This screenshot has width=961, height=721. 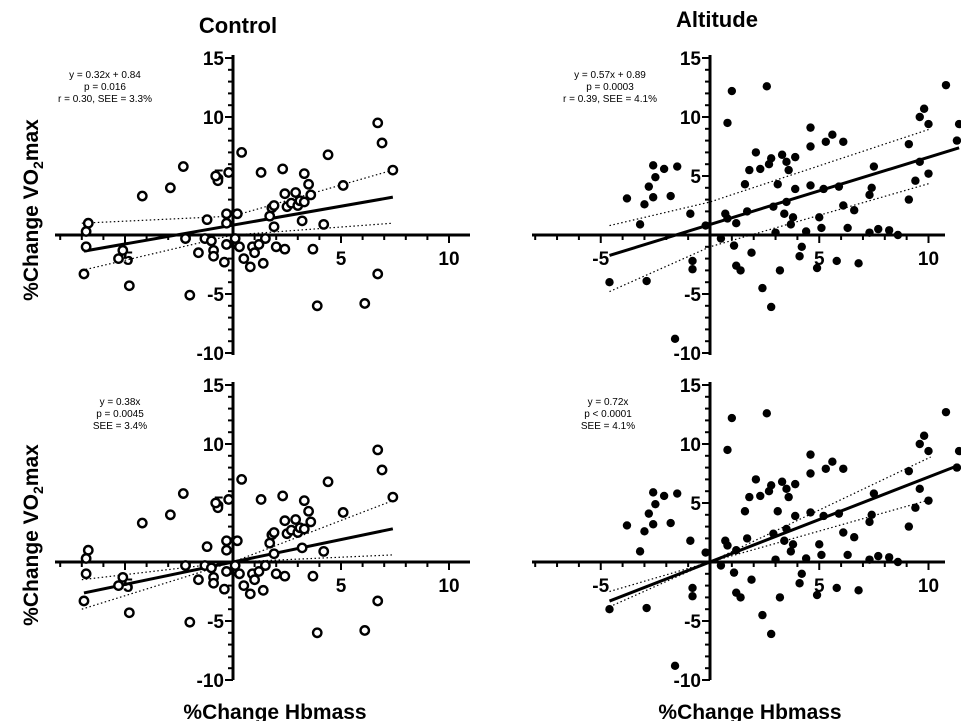 I want to click on y-tick-label: -10, so click(x=210, y=681).